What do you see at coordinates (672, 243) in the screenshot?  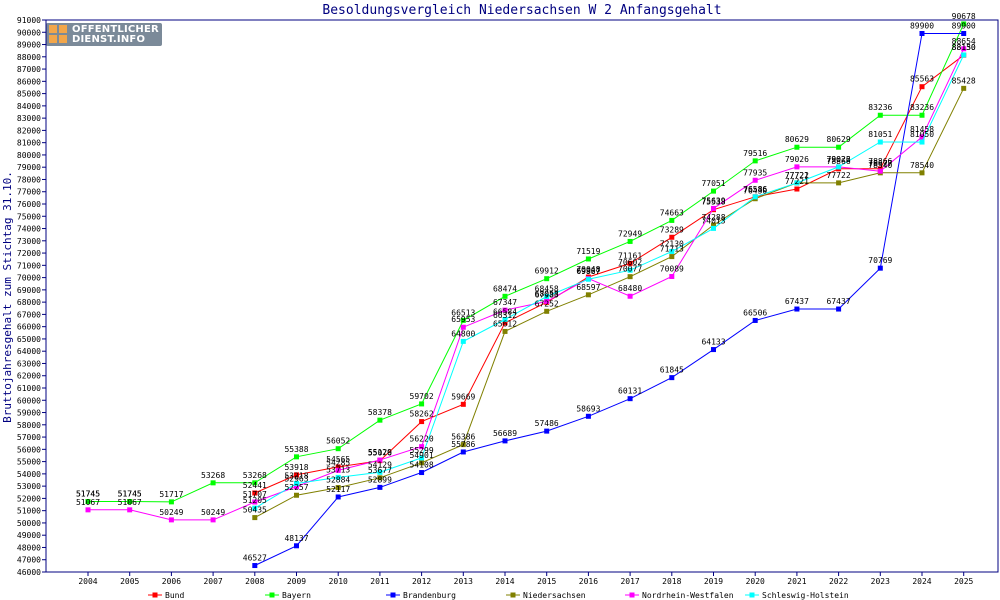 I see `data-label: 72130` at bounding box center [672, 243].